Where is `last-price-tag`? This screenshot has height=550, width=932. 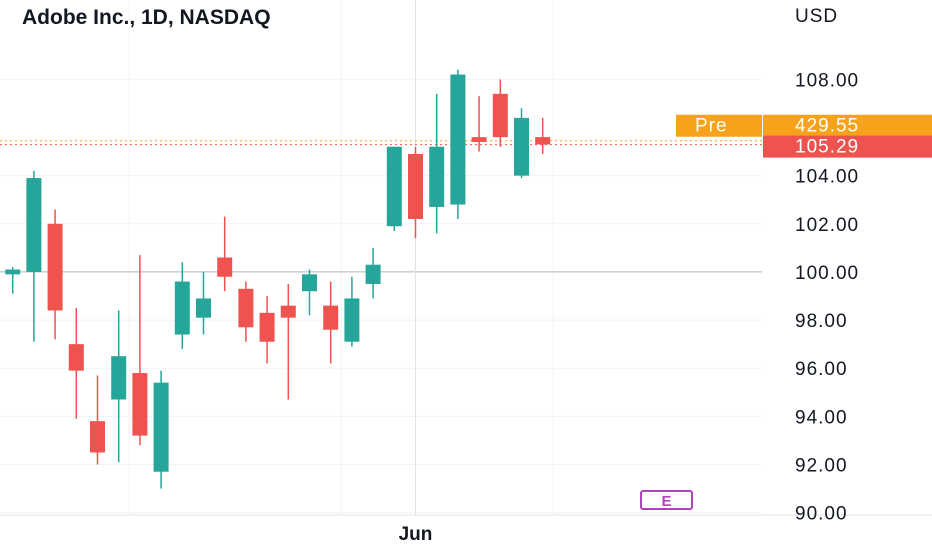
last-price-tag is located at coordinates (847, 146).